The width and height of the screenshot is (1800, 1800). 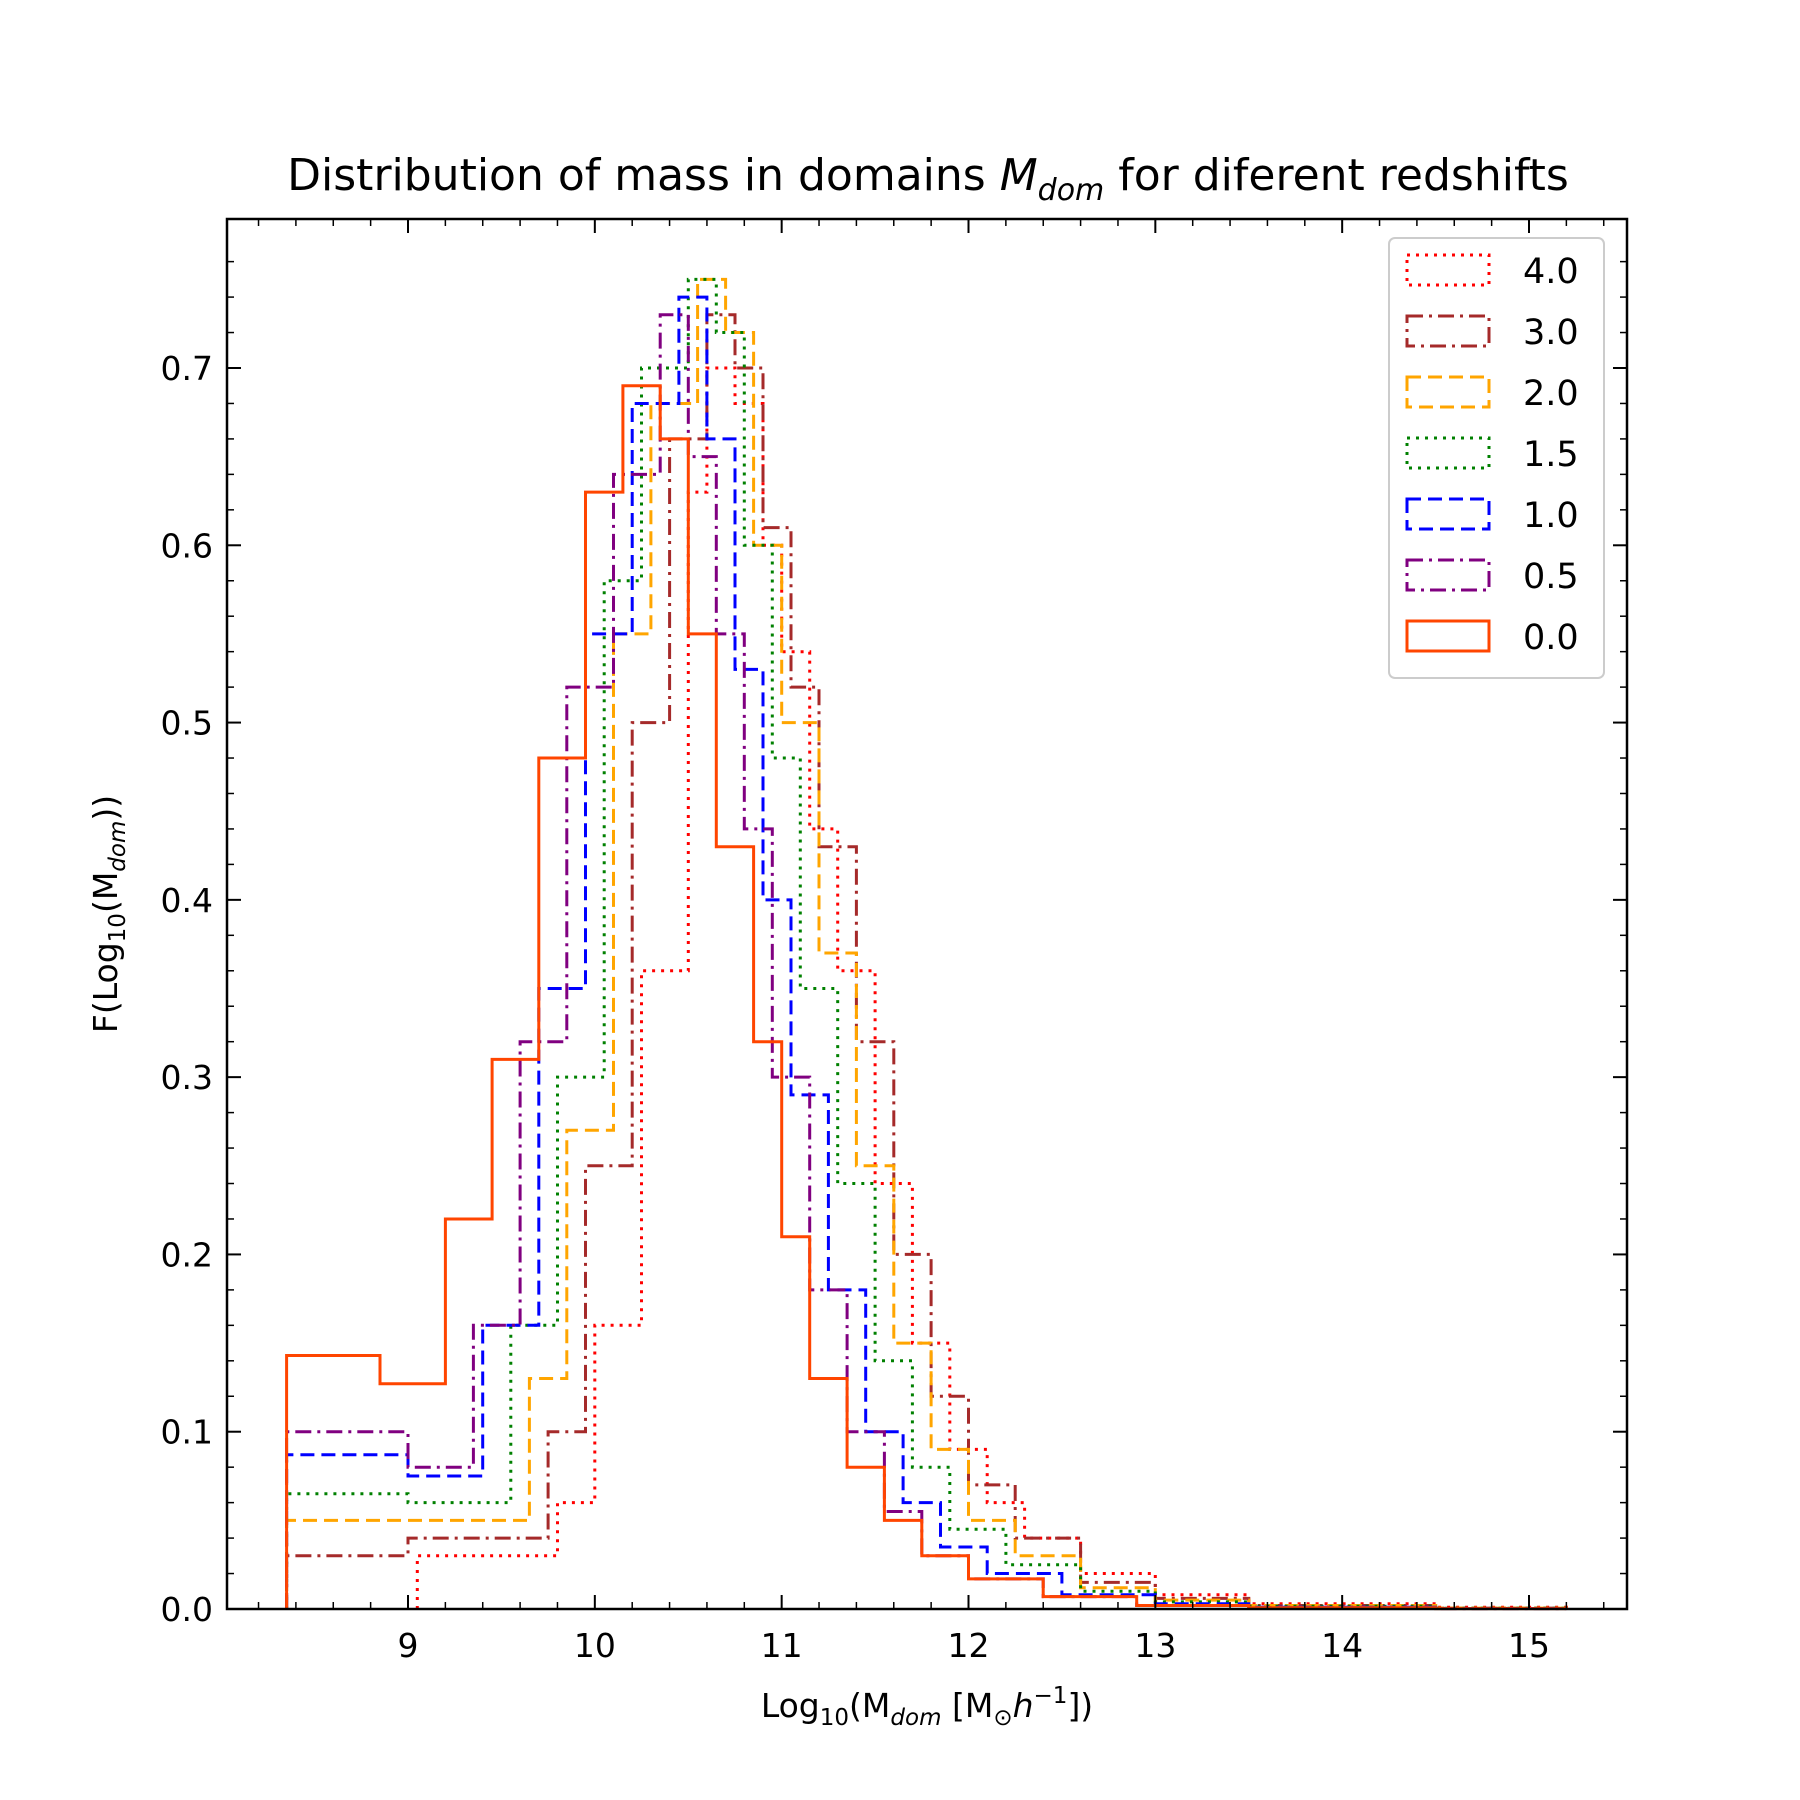 What do you see at coordinates (187, 900) in the screenshot?
I see `y-tick-label: 0.4` at bounding box center [187, 900].